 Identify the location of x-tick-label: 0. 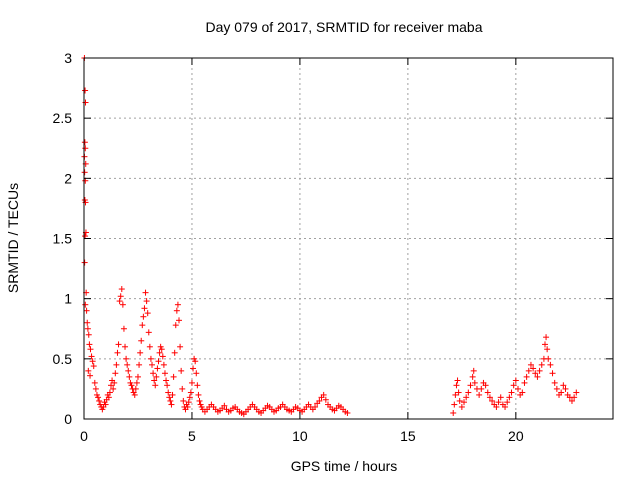
(84, 436).